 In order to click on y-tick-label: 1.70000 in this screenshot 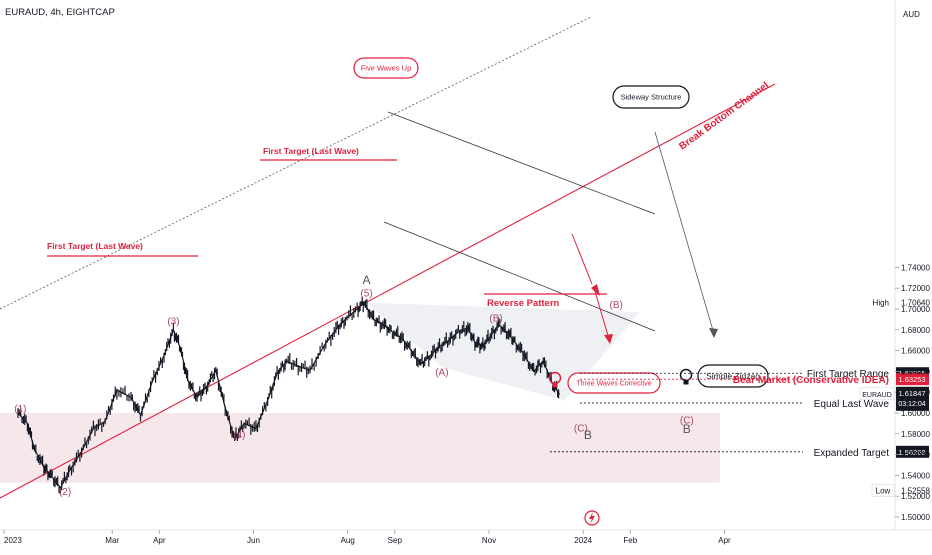, I will do `click(915, 309)`.